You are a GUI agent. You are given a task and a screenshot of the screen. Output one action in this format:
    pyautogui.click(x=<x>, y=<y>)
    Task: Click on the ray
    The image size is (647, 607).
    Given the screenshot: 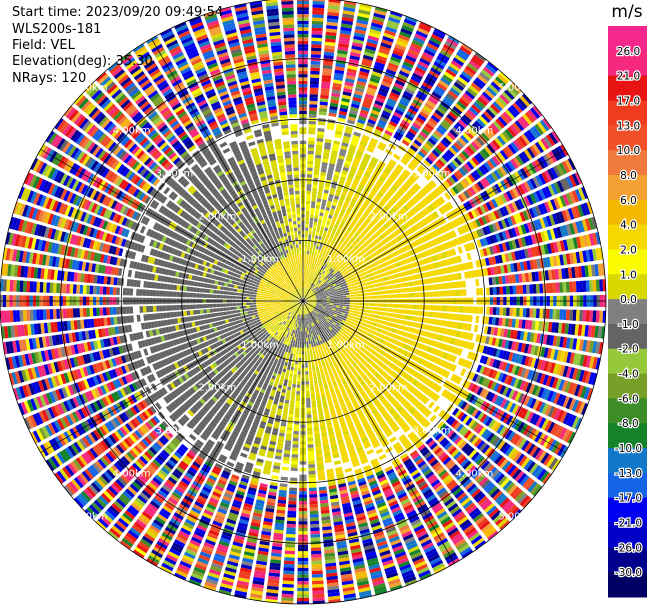 What is the action you would take?
    pyautogui.click(x=303, y=149)
    